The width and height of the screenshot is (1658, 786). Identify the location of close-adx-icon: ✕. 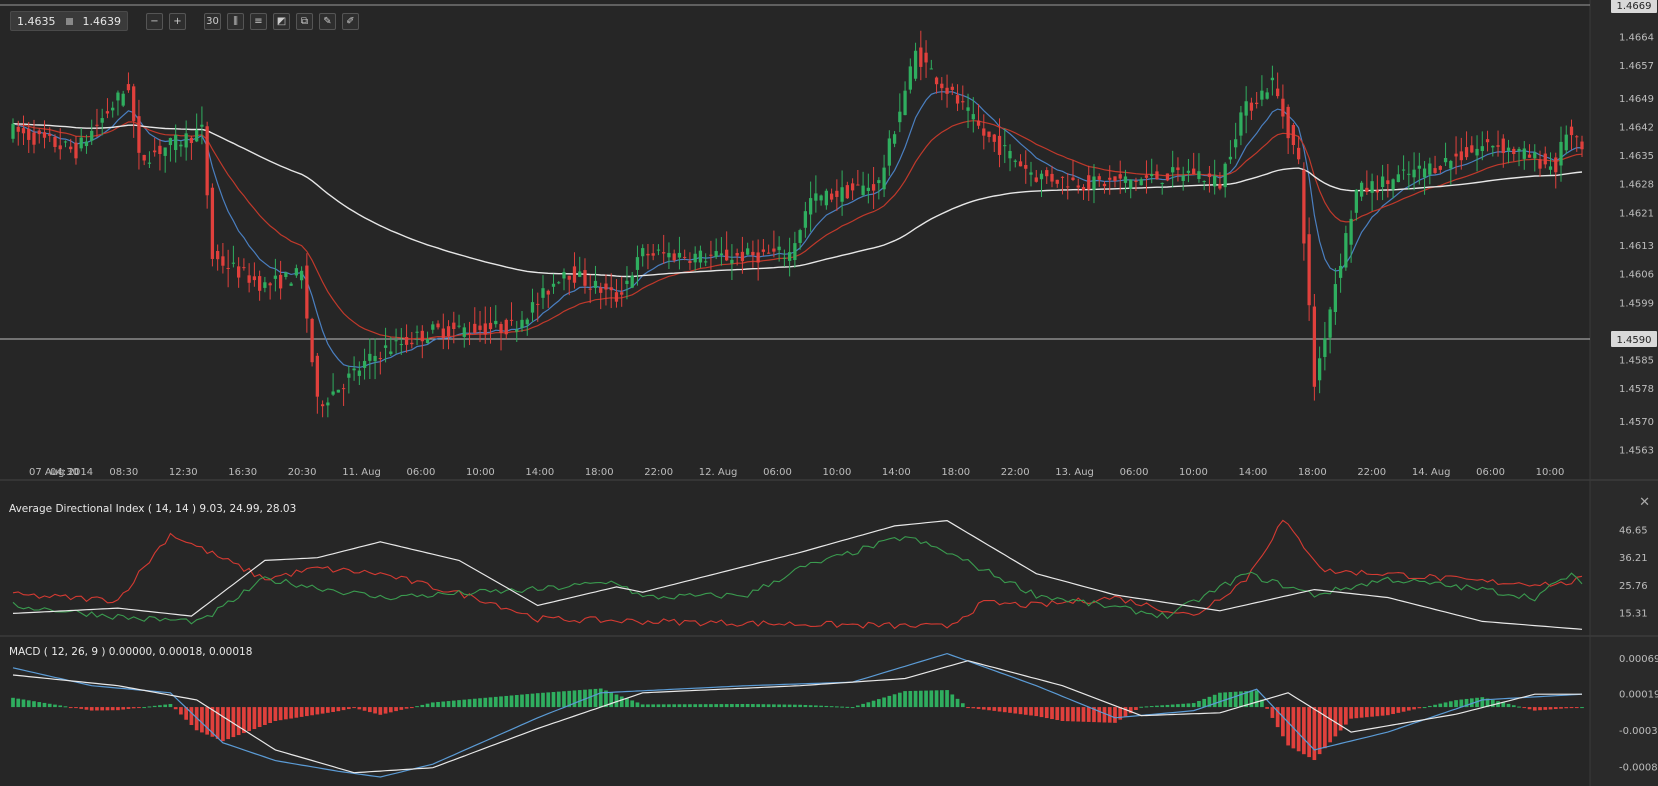
(1644, 502).